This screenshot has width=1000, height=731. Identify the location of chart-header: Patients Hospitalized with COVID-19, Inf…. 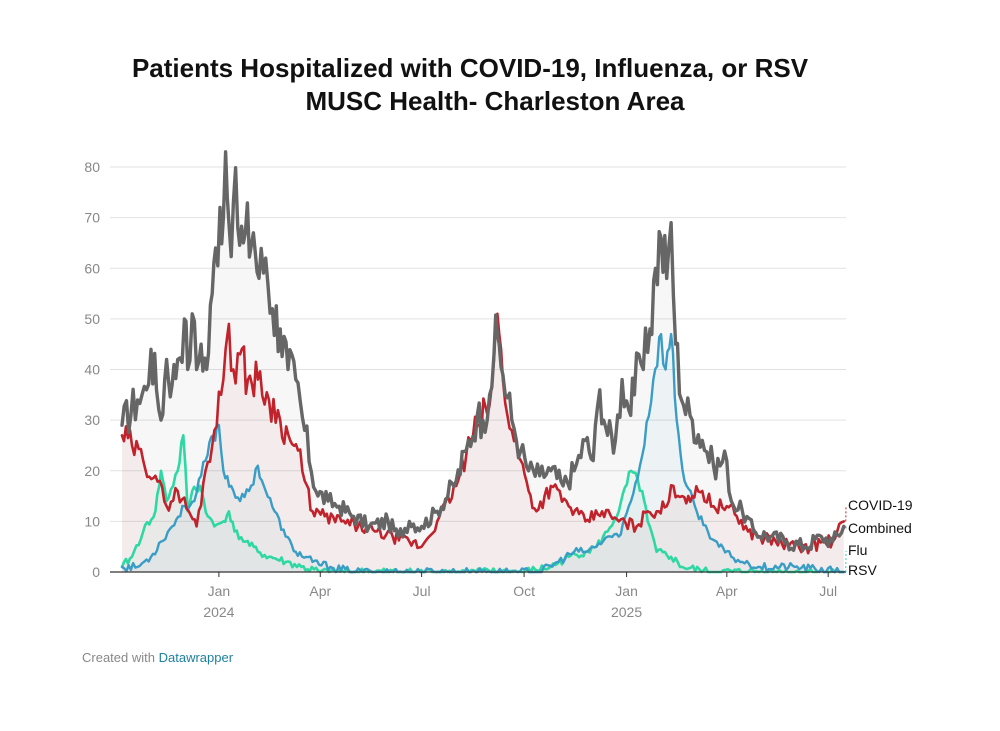
(470, 85).